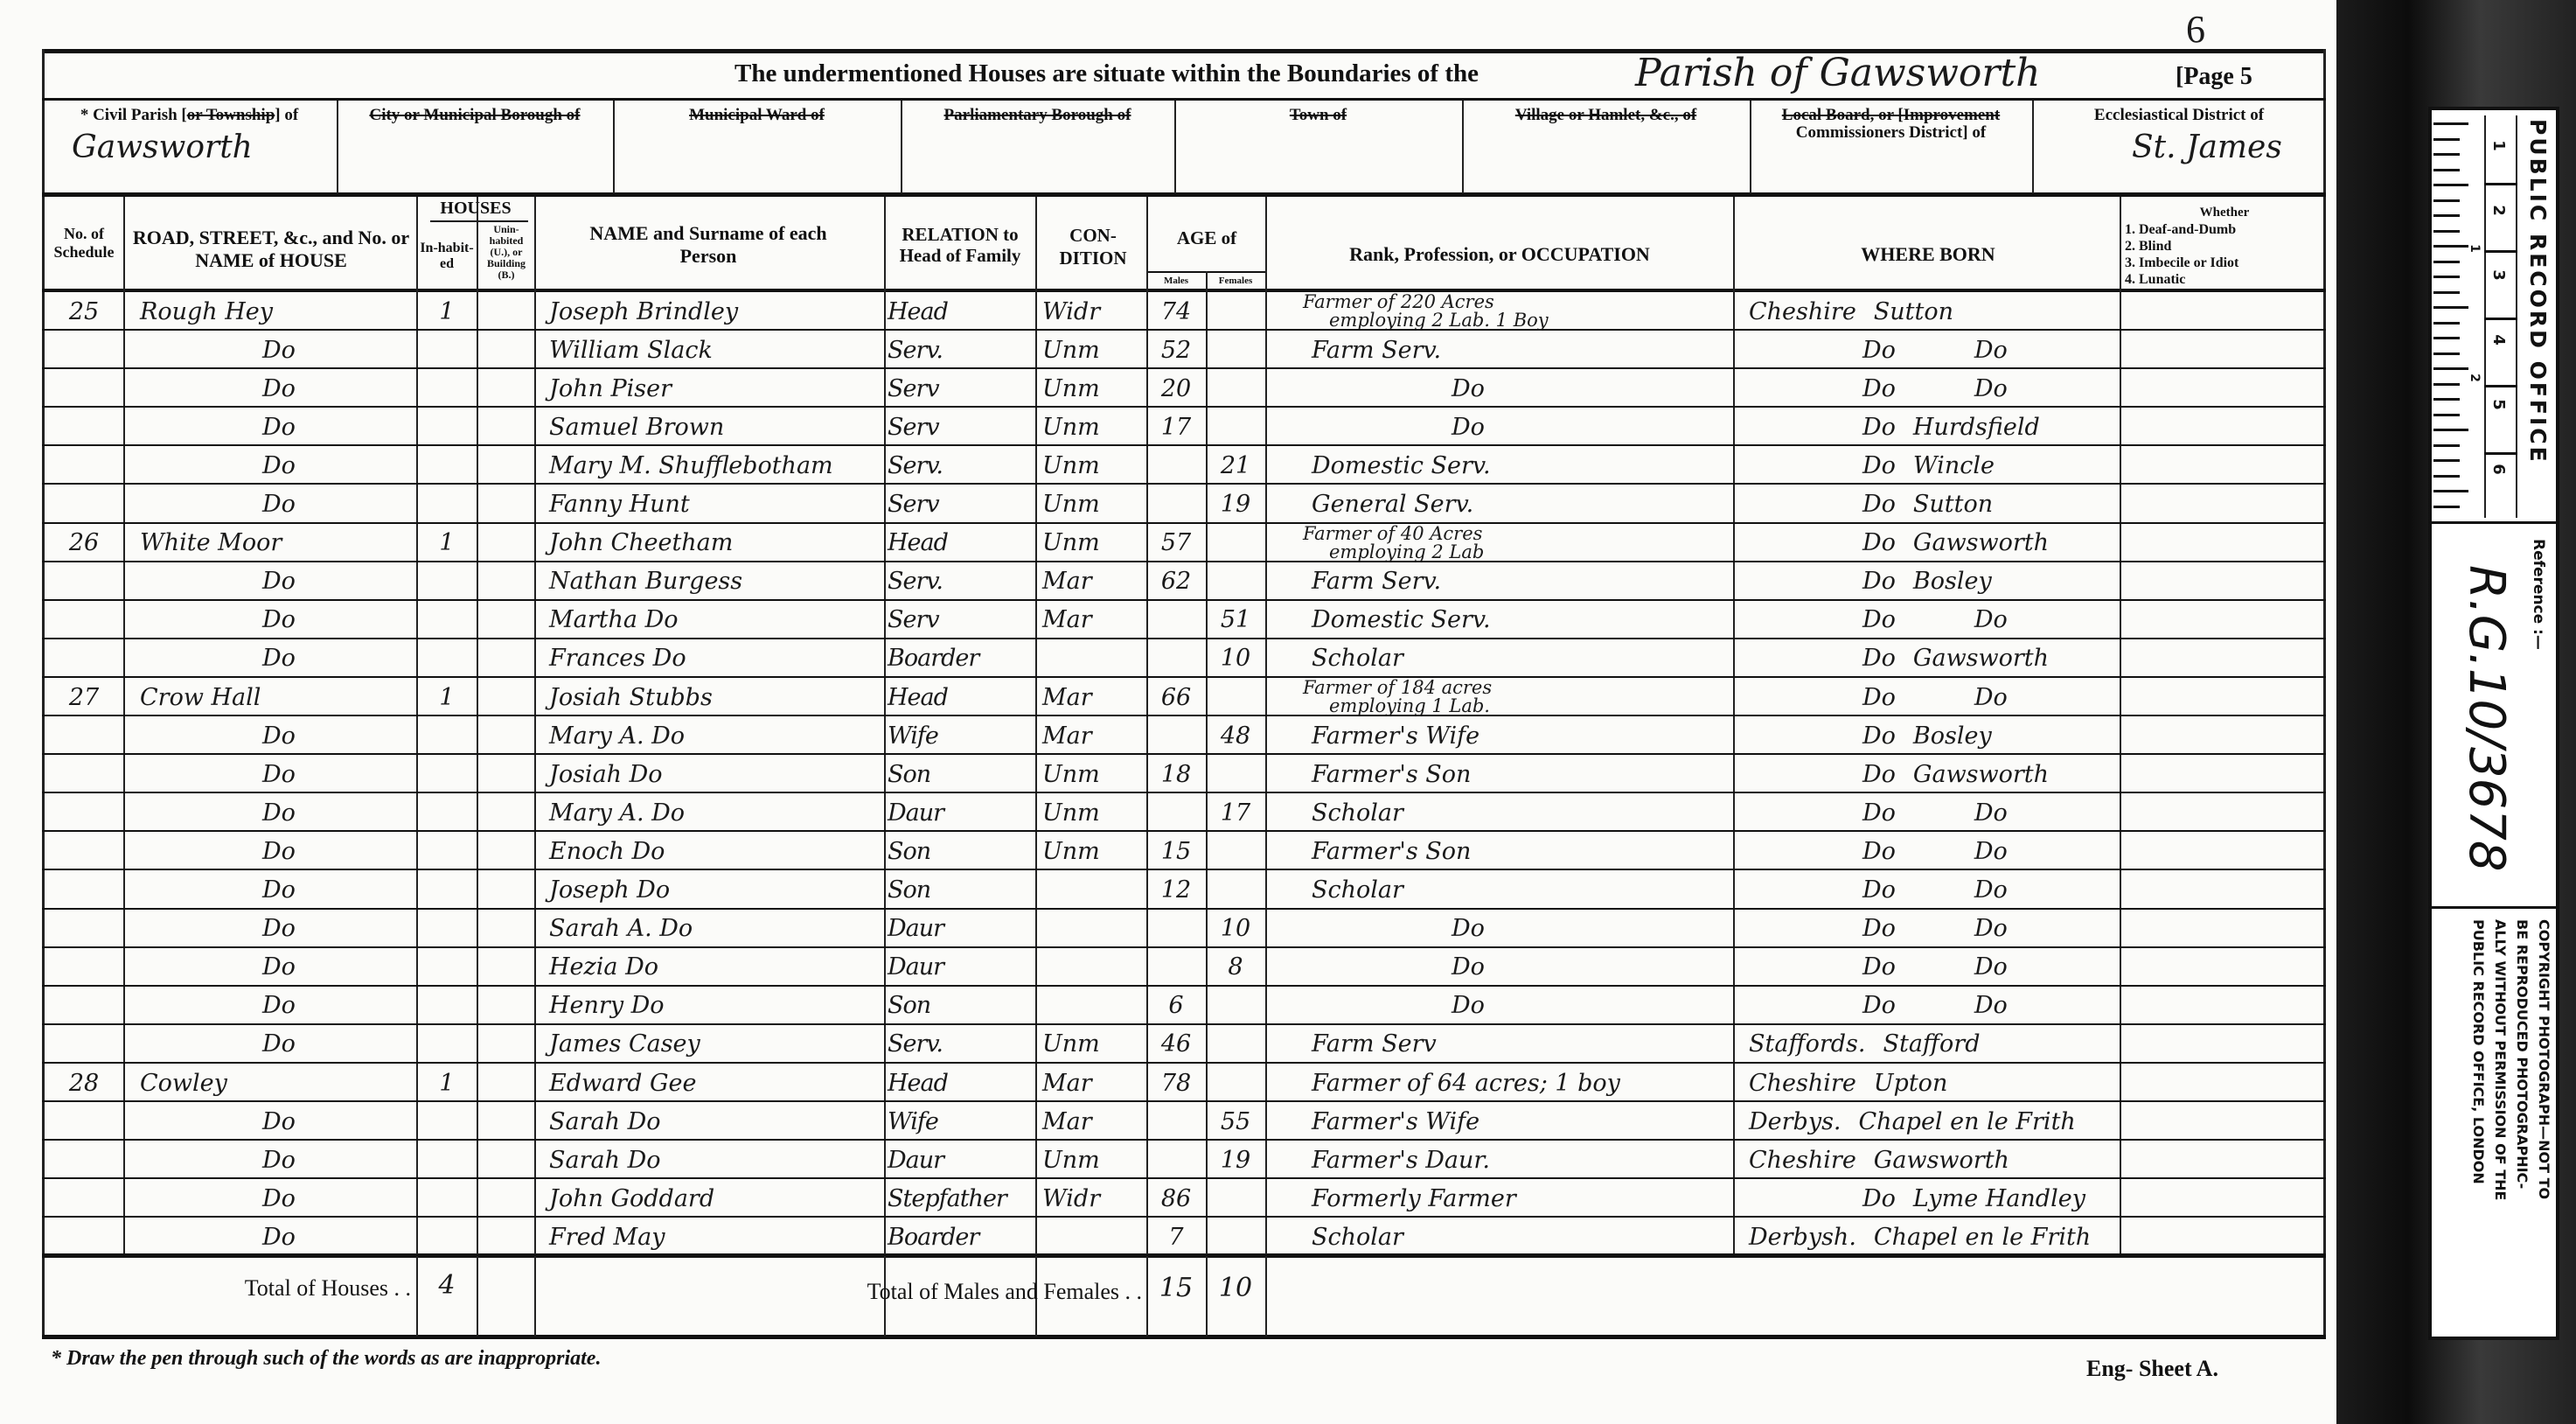 The image size is (2576, 1424). I want to click on occupation: Do, so click(1468, 388).